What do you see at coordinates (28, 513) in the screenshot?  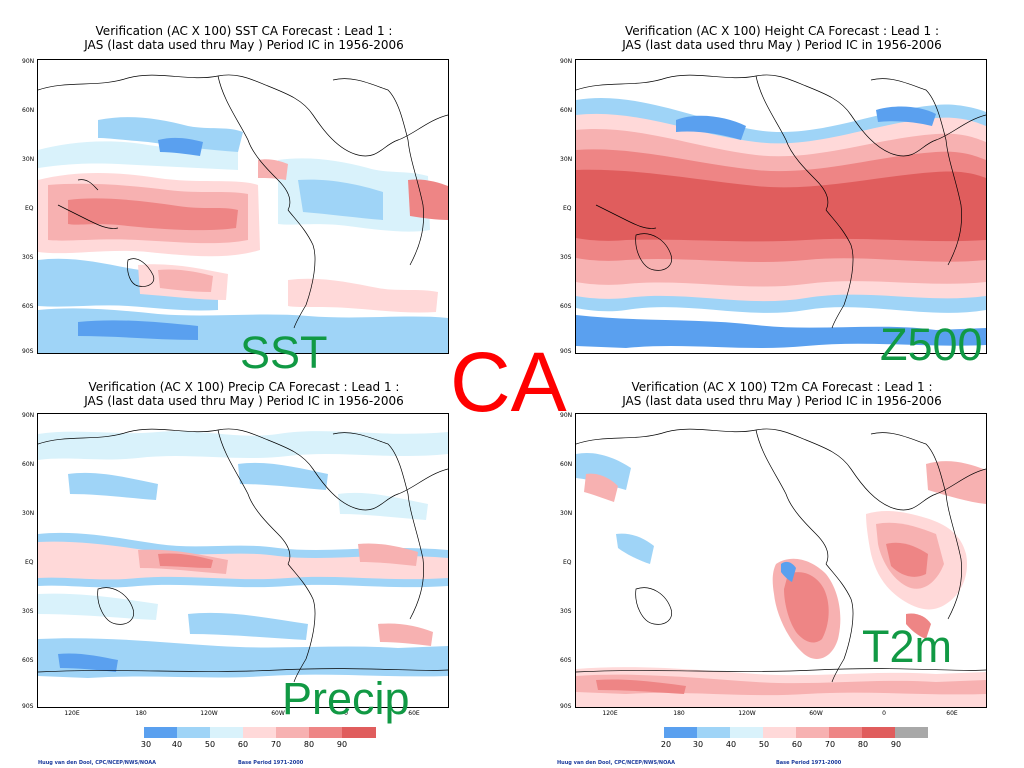 I see `precip-lat-label: 30N` at bounding box center [28, 513].